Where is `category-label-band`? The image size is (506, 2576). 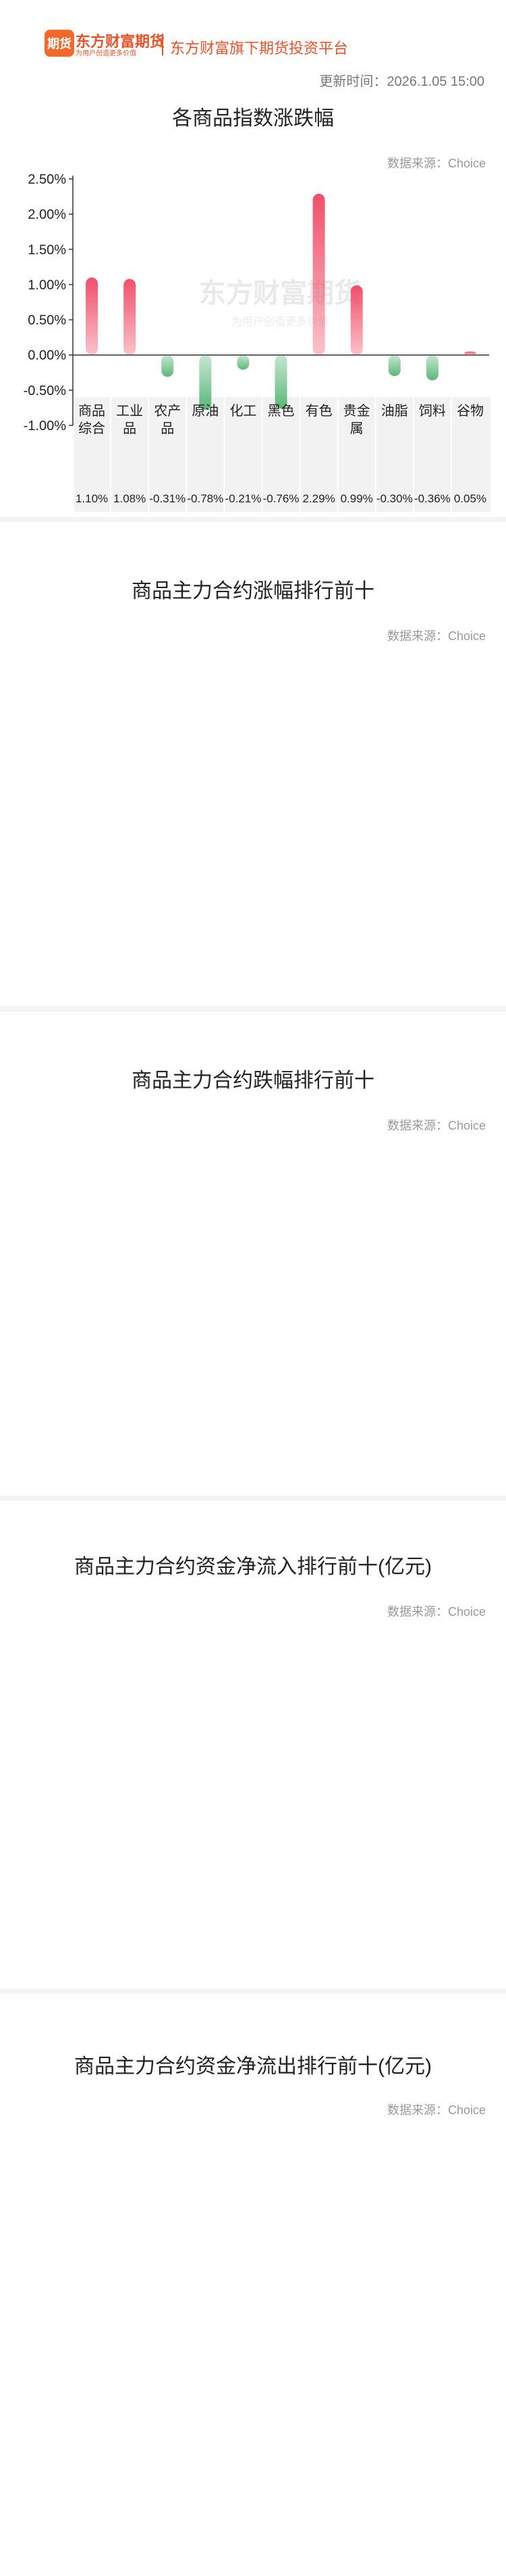
category-label-band is located at coordinates (282, 454).